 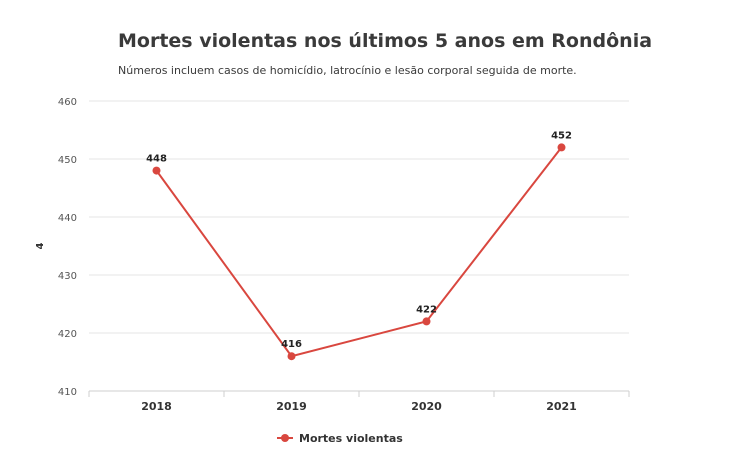 I want to click on y-tick-label: 460, so click(x=67, y=102).